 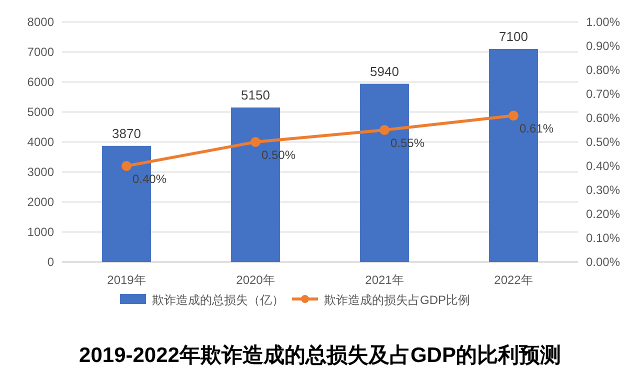 I want to click on y-tick-label: 1000, so click(x=40, y=232).